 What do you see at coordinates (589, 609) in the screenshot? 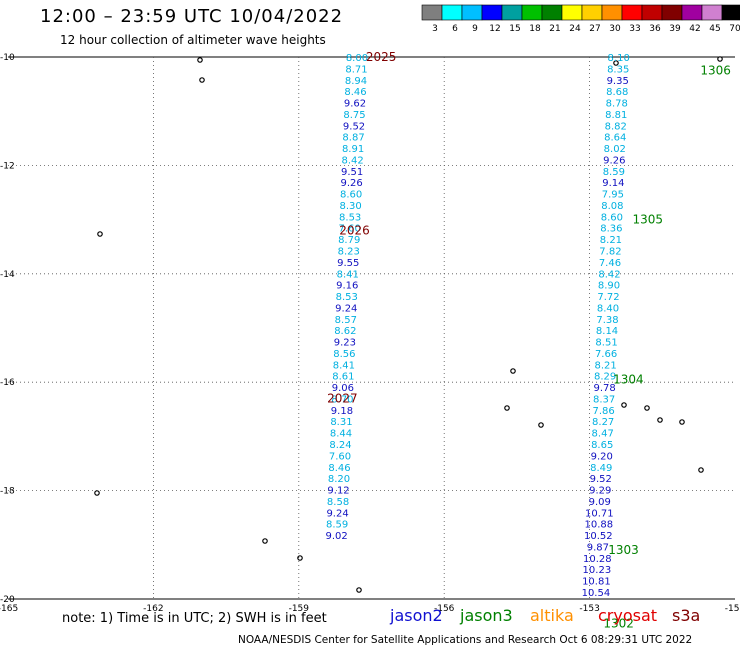
I see `x-tick-label: -153` at bounding box center [589, 609].